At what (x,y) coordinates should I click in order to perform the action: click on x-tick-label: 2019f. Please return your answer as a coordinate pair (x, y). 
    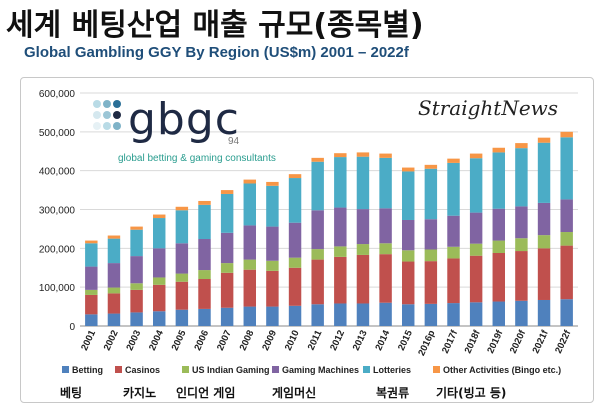
    Looking at the image, I should click on (495, 341).